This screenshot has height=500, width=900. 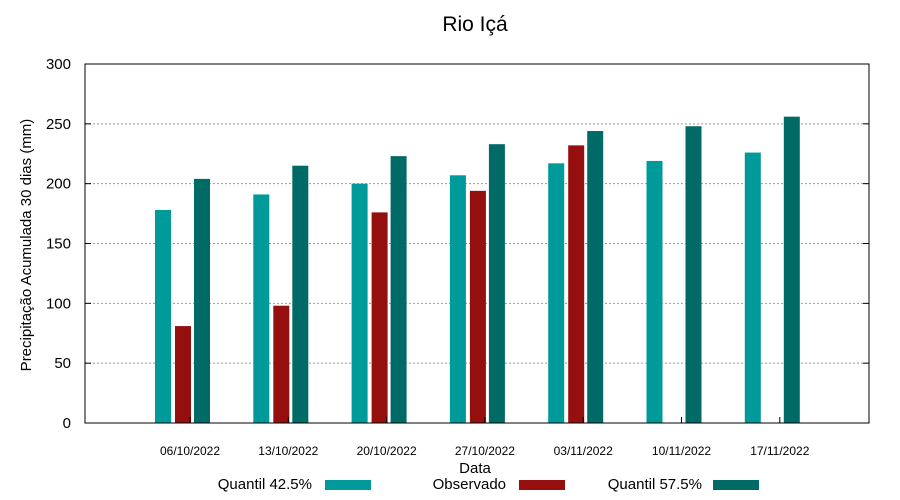 What do you see at coordinates (469, 484) in the screenshot?
I see `legend-label: Observado` at bounding box center [469, 484].